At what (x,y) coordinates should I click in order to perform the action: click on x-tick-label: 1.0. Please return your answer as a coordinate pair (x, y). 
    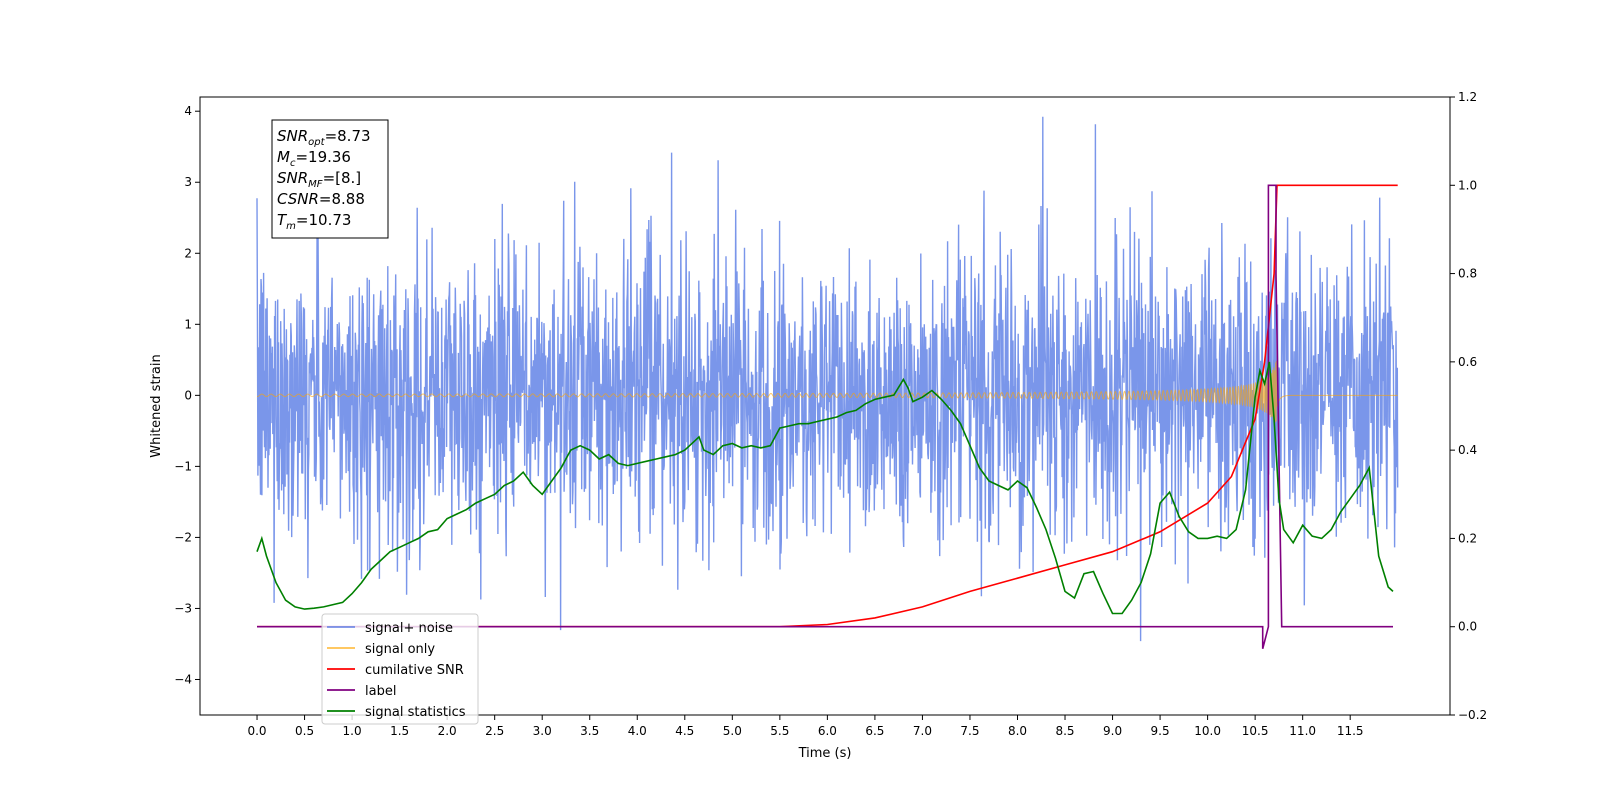
    Looking at the image, I should click on (352, 731).